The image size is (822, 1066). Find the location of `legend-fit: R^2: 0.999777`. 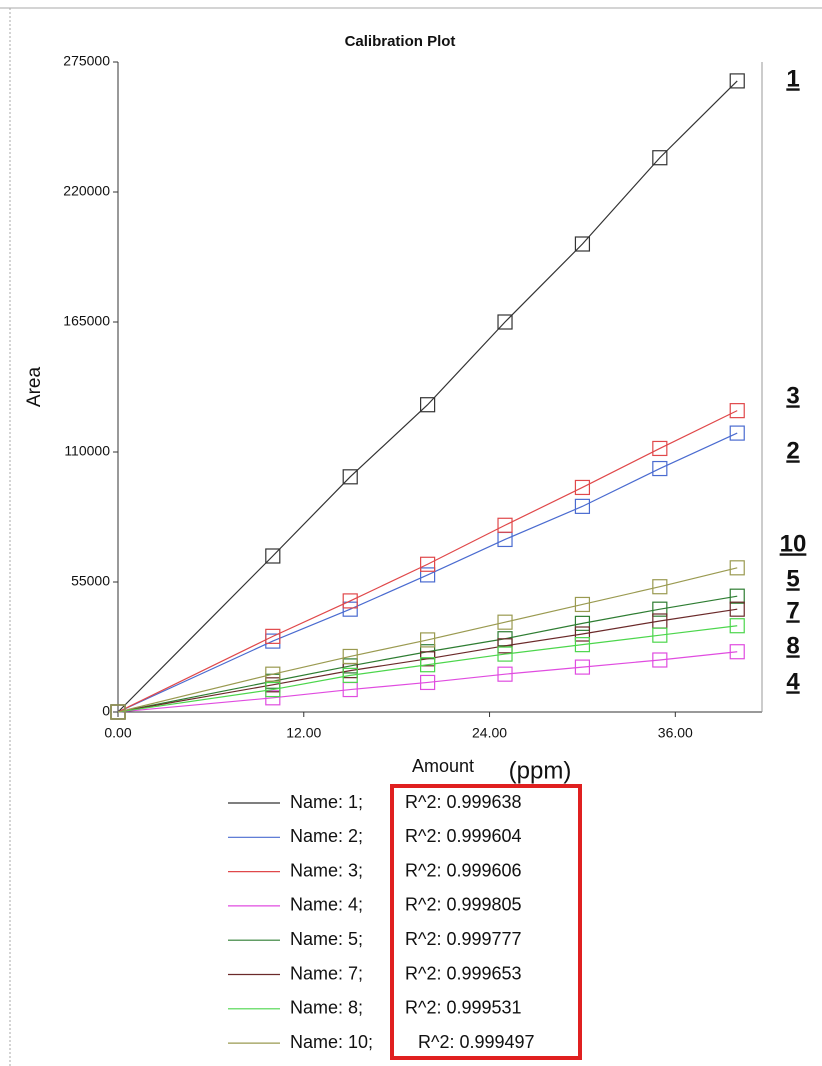

legend-fit: R^2: 0.999777 is located at coordinates (463, 939).